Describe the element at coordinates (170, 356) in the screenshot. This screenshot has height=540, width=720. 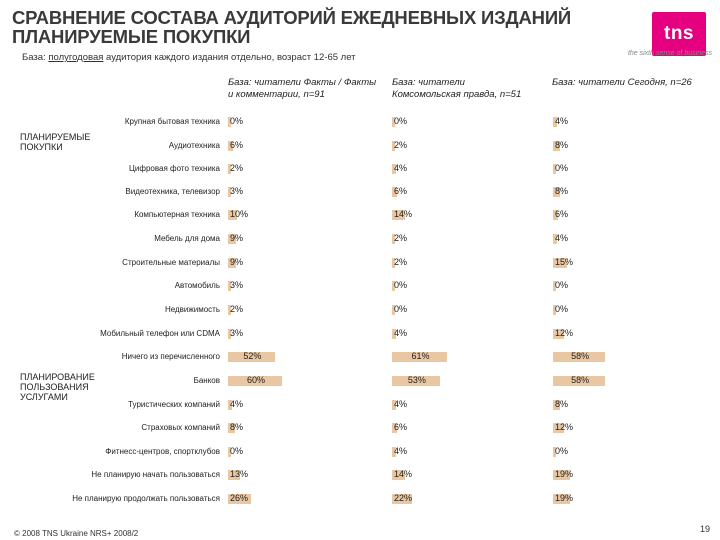
I see `row-label: Ничего из перечисленного` at that location.